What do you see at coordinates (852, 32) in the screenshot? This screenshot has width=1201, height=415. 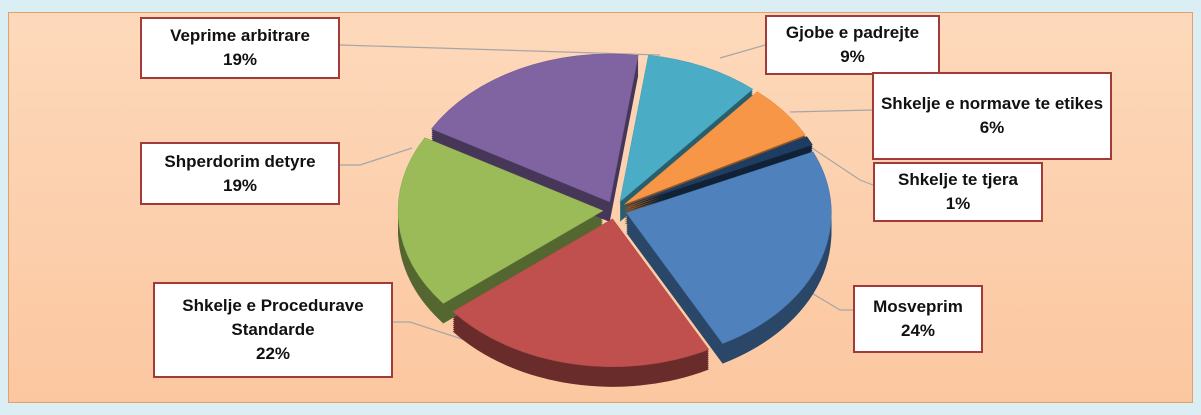 I see `category-label: Gjobe e padrejte` at bounding box center [852, 32].